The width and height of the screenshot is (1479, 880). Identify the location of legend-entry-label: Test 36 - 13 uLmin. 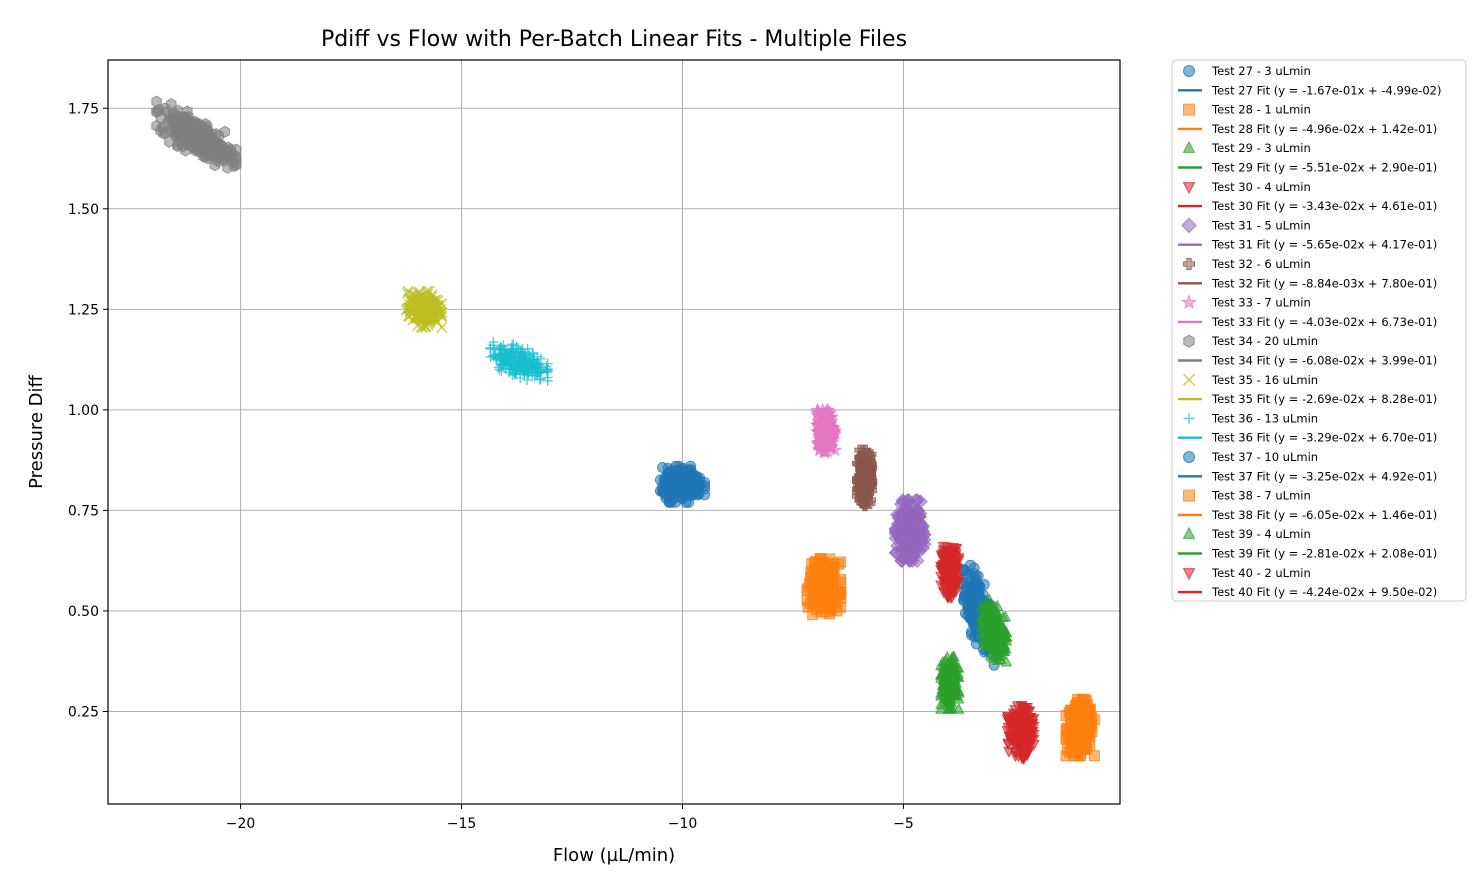
(1264, 418).